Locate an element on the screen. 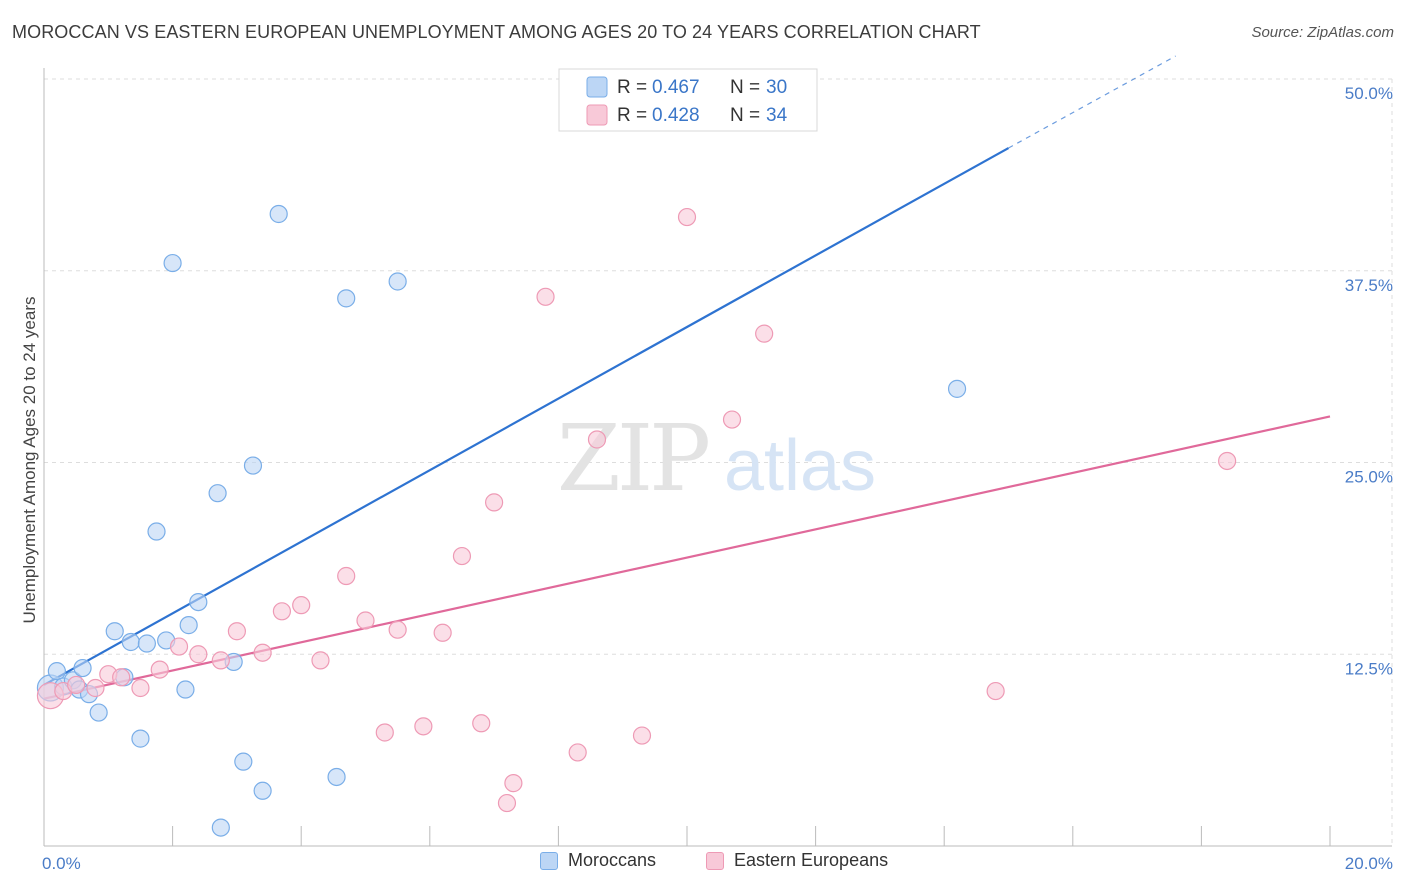 Image resolution: width=1406 pixels, height=892 pixels. watermark: ZIP atlas is located at coordinates (716, 458).